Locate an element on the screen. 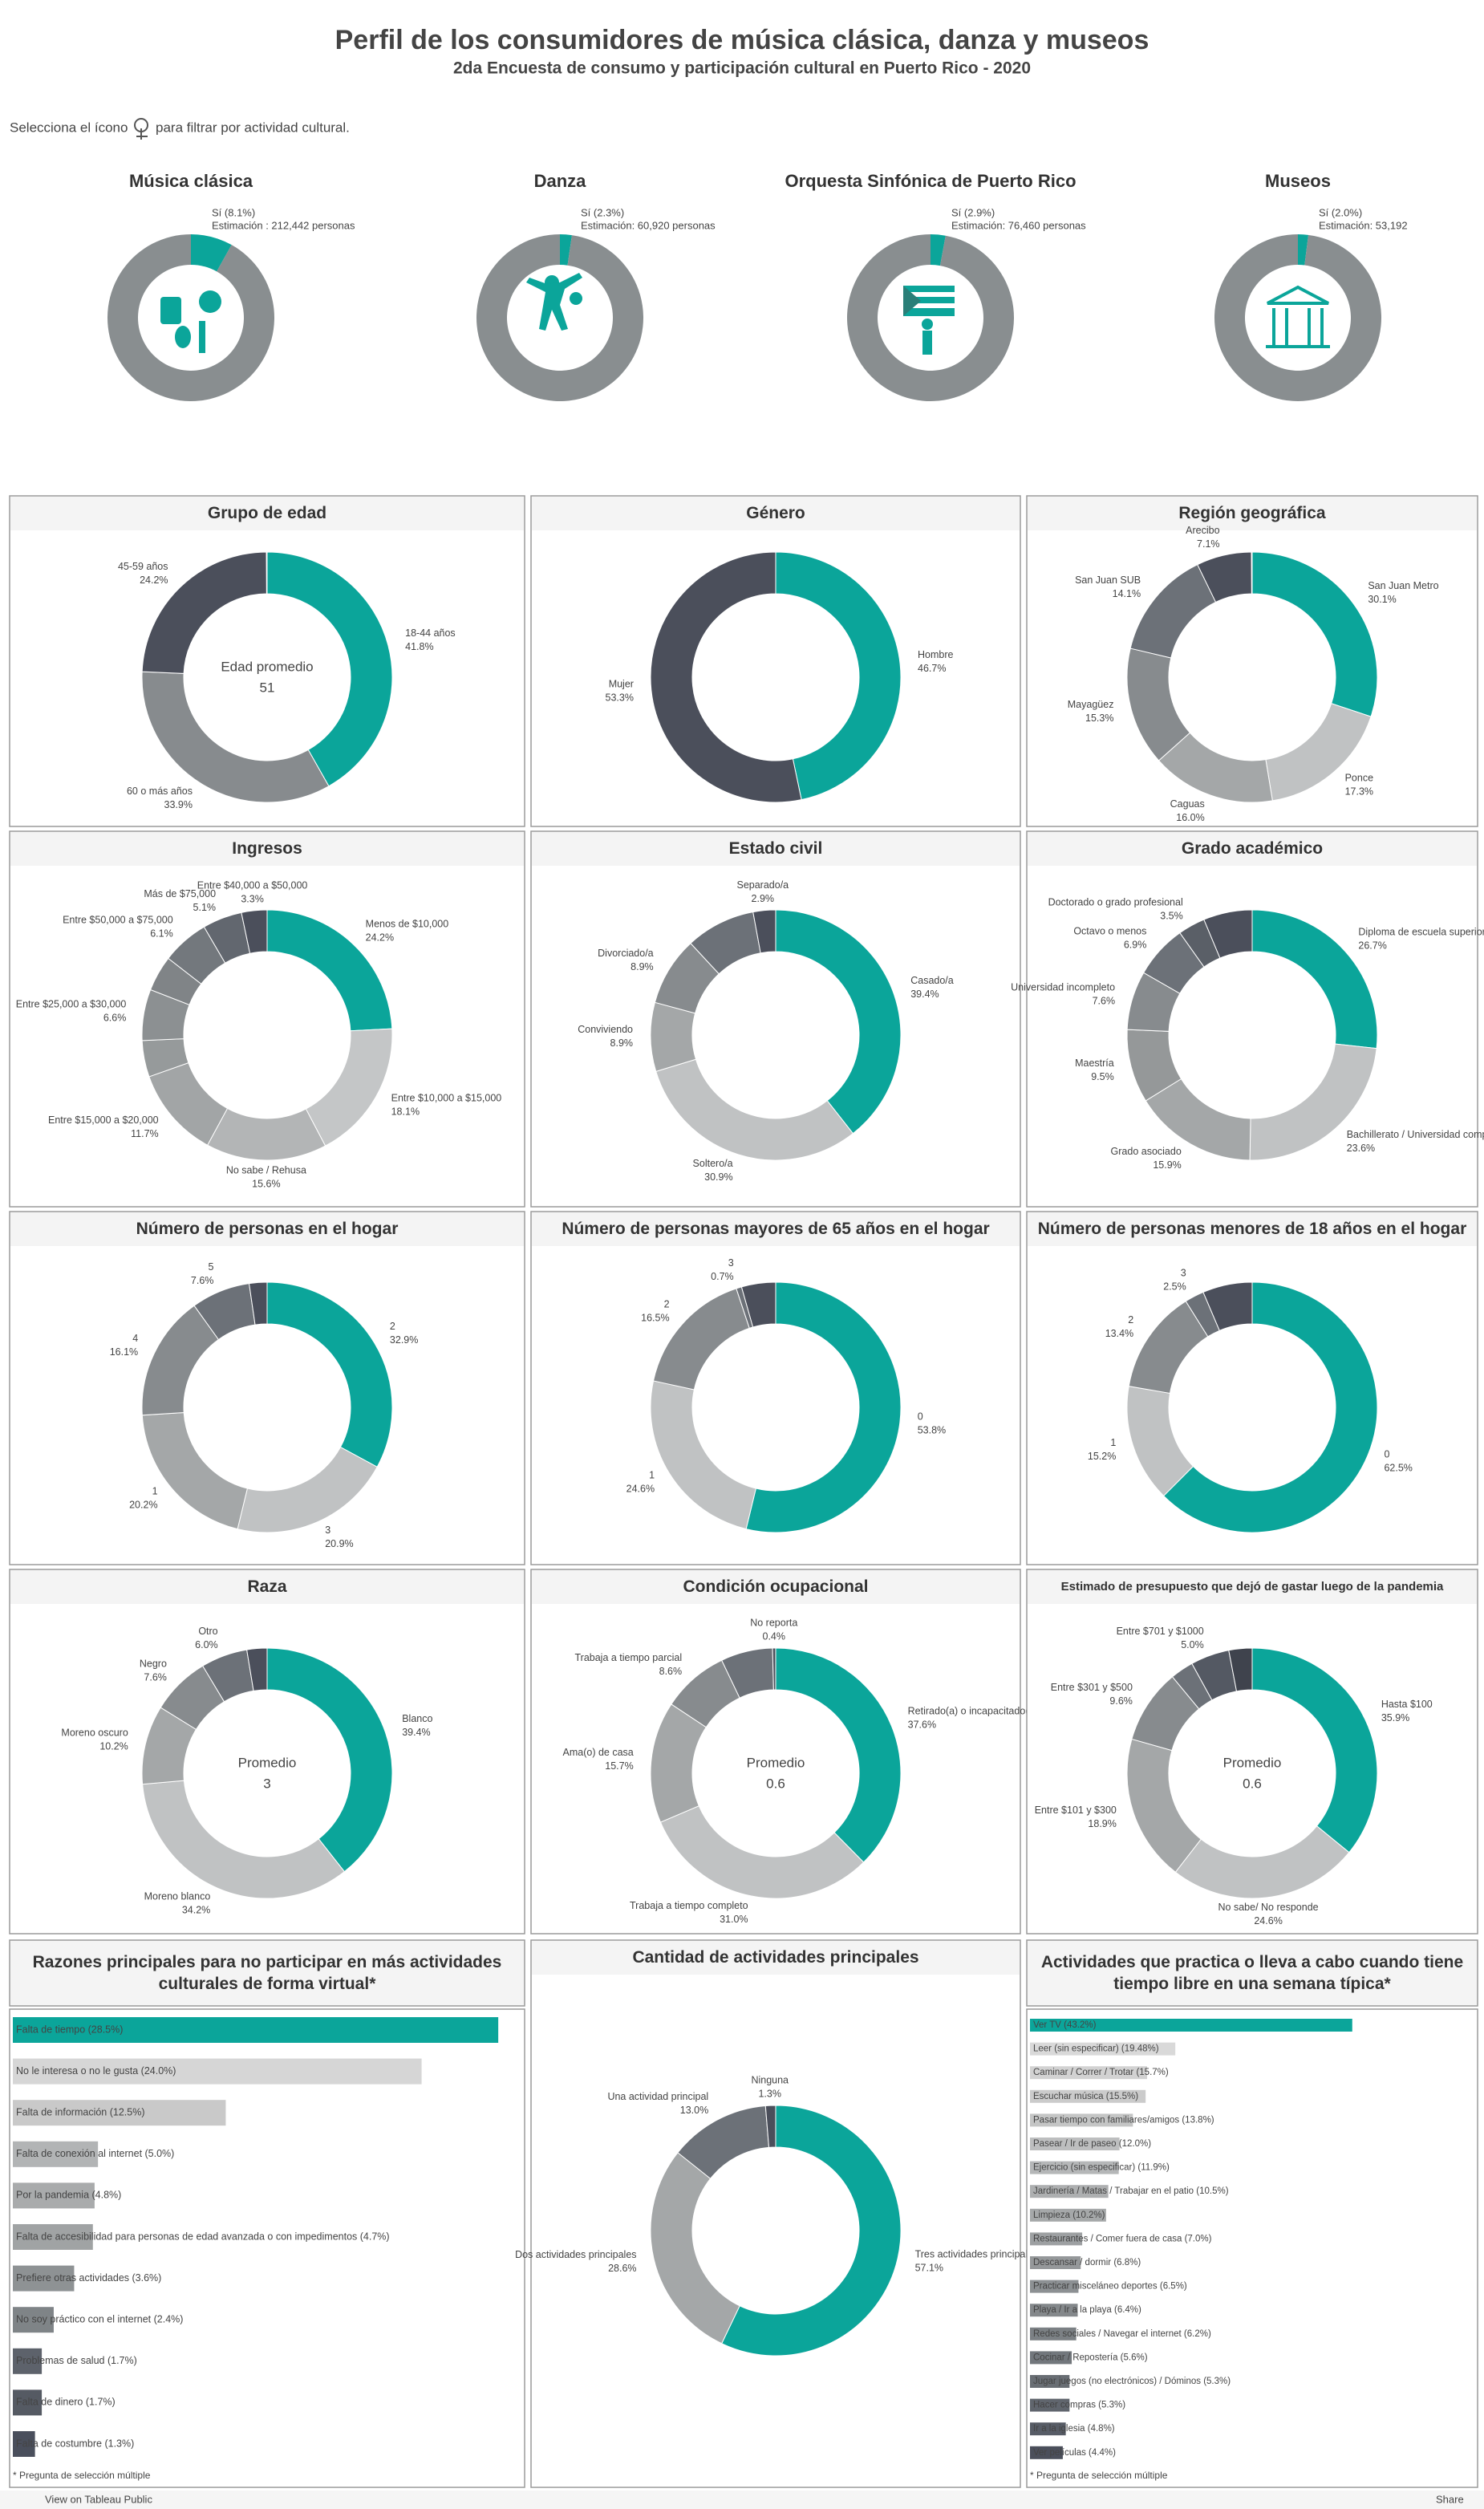 This screenshot has width=1484, height=2509. category-label: 1 is located at coordinates (1113, 1442).